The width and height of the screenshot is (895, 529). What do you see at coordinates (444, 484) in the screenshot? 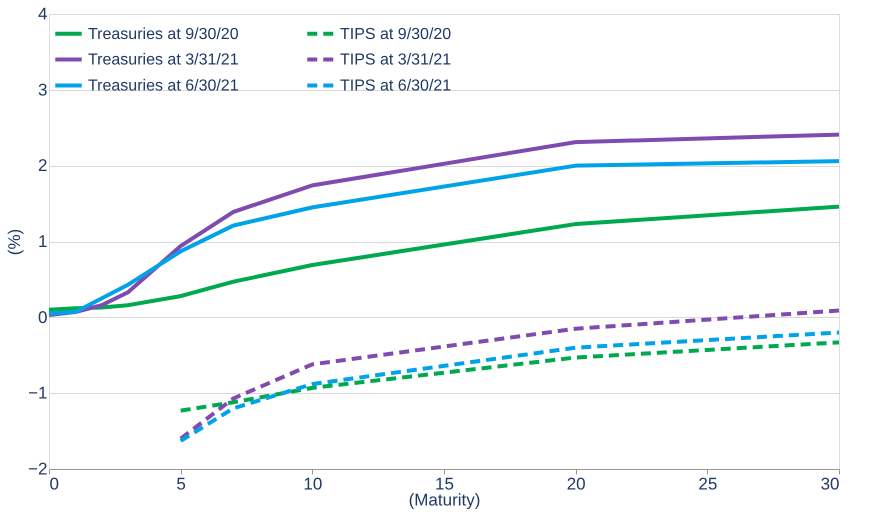
I see `x-tick-label: 15` at bounding box center [444, 484].